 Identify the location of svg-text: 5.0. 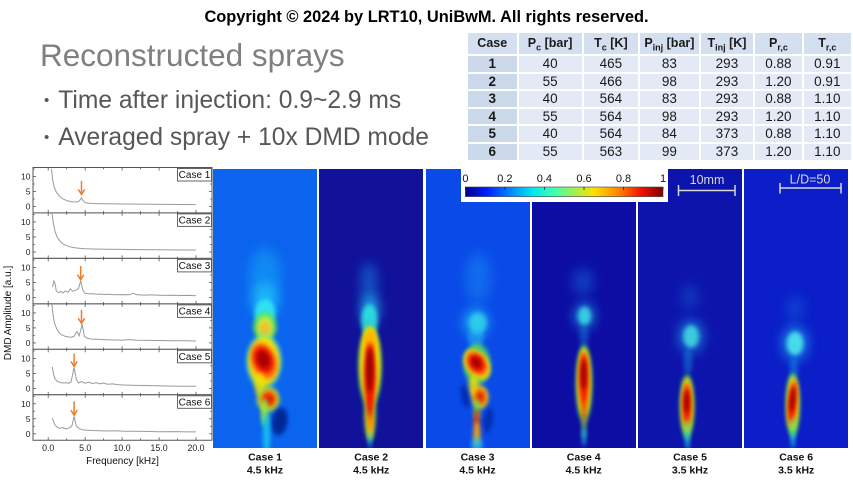
(85, 448).